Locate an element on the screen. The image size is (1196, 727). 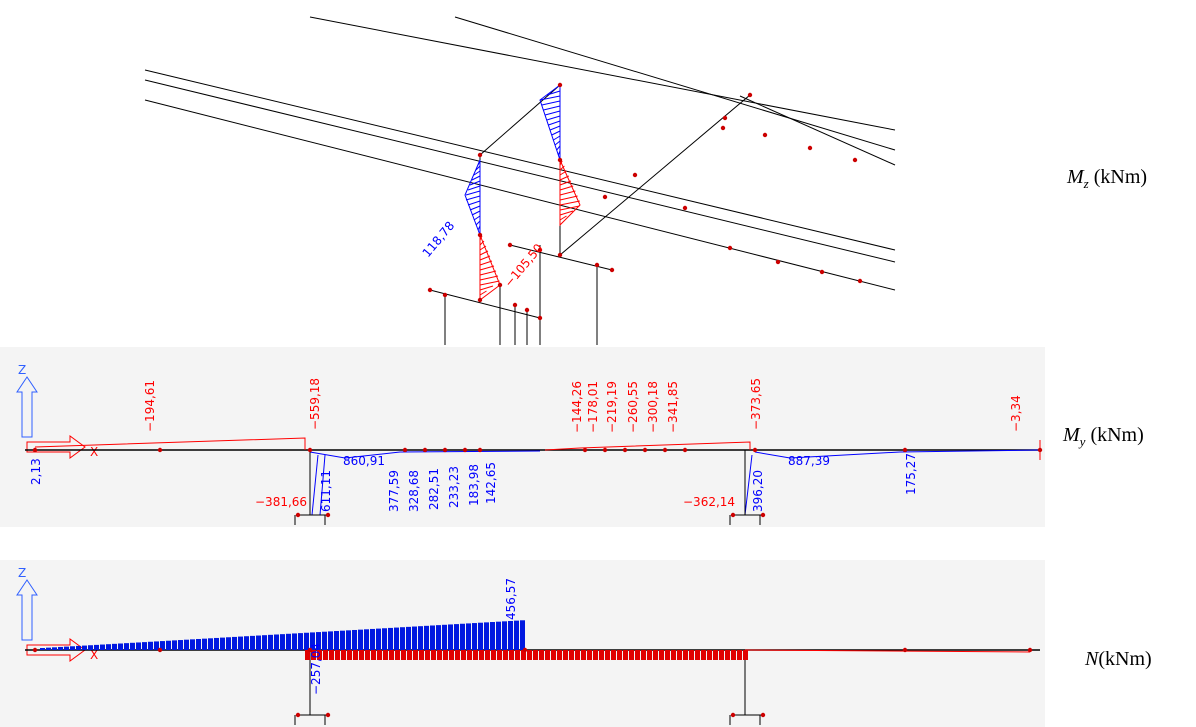
moment-line is located at coordinates (897, 454).